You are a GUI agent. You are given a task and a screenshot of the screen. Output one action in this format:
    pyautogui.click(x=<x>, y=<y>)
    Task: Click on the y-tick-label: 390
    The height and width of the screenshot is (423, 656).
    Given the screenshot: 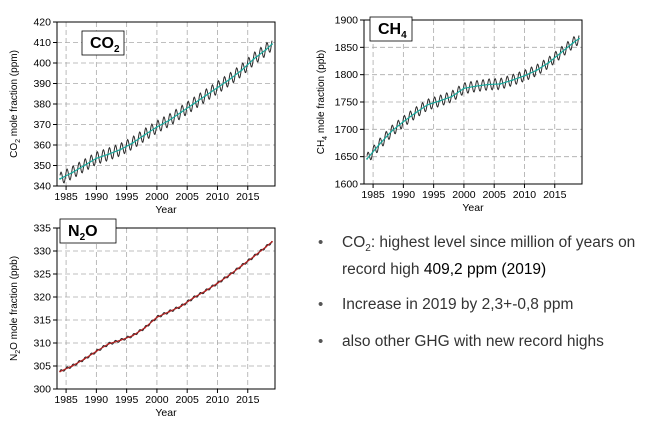 What is the action you would take?
    pyautogui.click(x=42, y=84)
    